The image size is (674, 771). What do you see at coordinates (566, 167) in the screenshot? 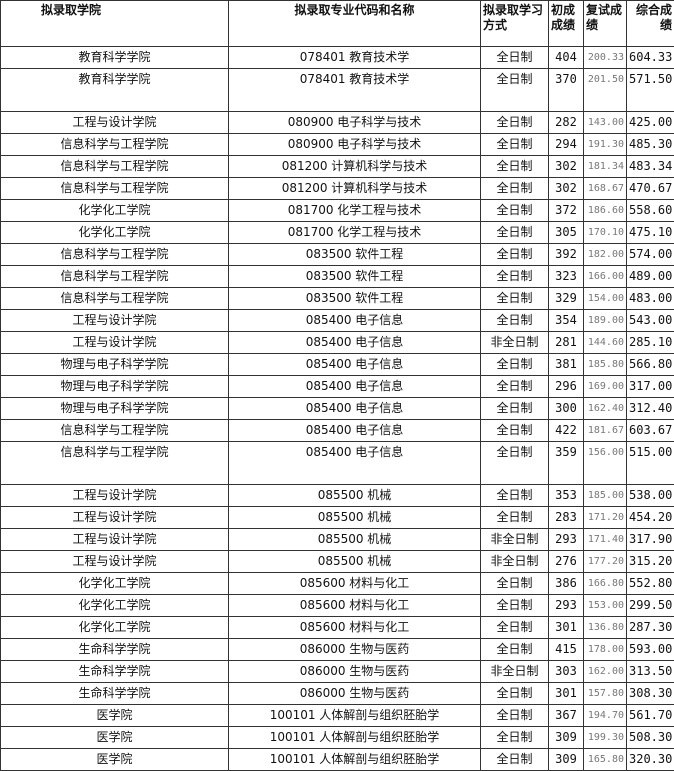
I see `initial-score-cell: 302` at bounding box center [566, 167].